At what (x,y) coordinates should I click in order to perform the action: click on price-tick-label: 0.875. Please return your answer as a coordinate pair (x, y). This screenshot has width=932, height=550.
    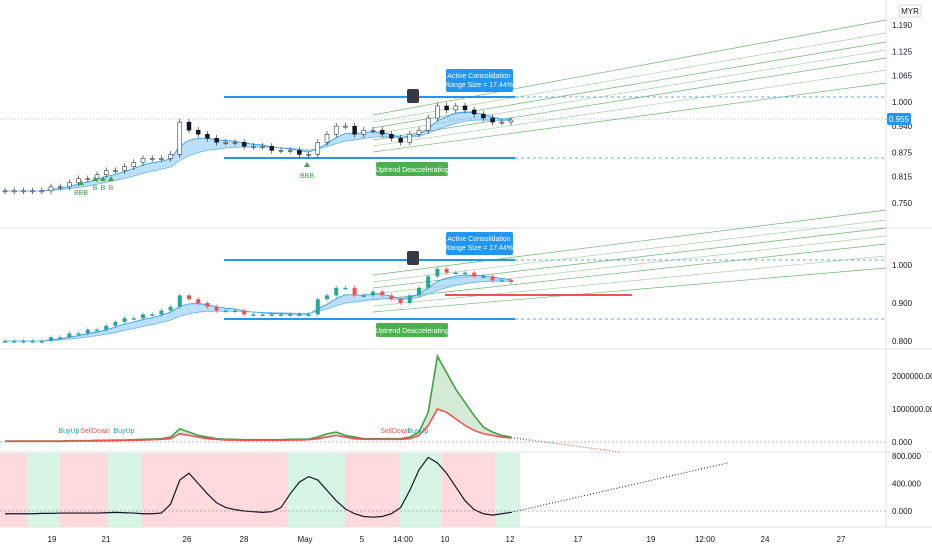
    Looking at the image, I should click on (902, 152).